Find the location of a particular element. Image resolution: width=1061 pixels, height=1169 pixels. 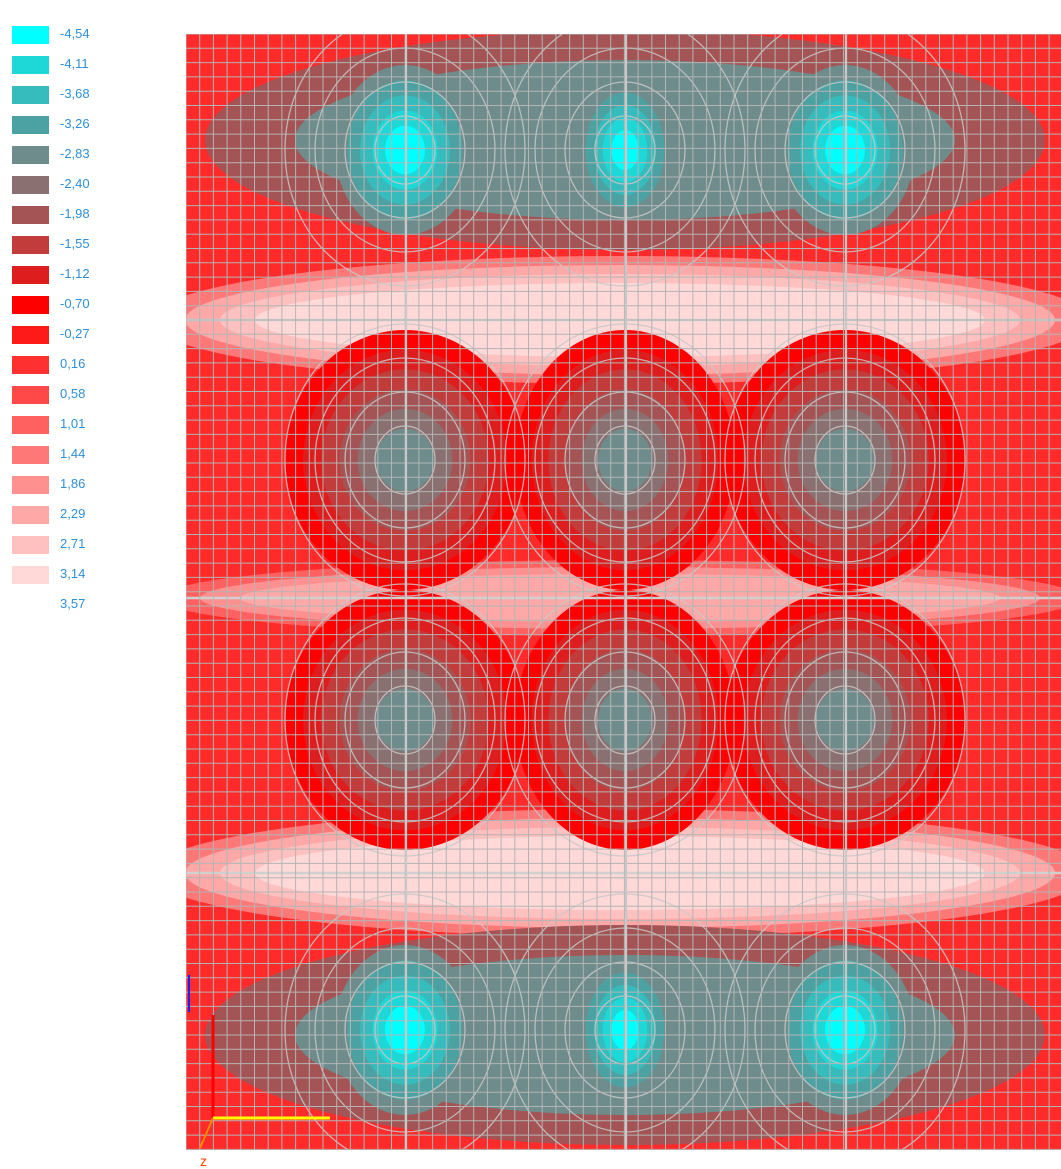

legend-label: -4,11 is located at coordinates (74, 63).